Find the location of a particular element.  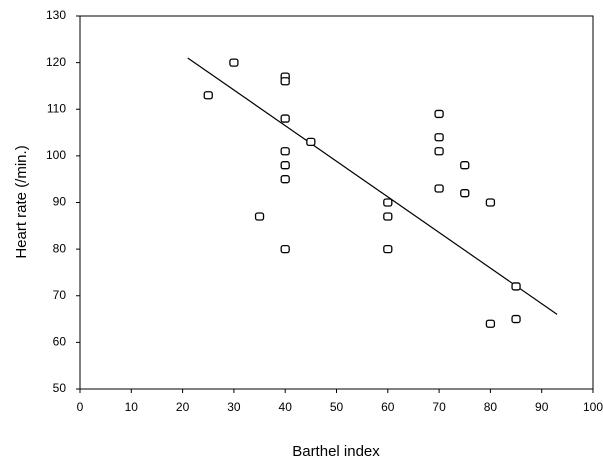

y-tick-label: 110 is located at coordinates (56, 108).